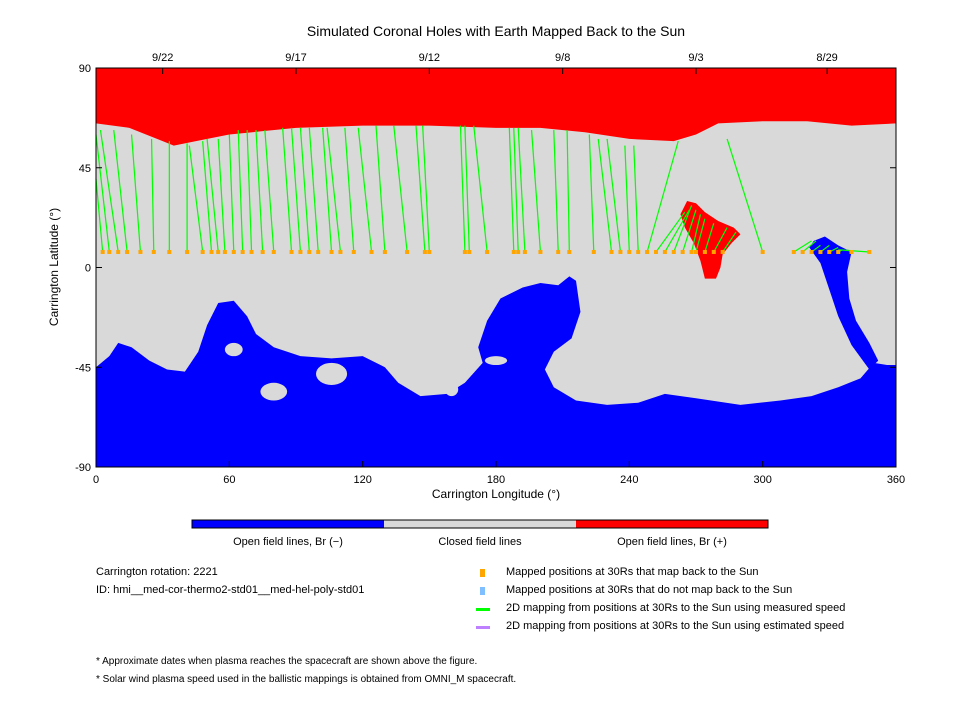 Image resolution: width=960 pixels, height=720 pixels. I want to click on x-tick-label: 360, so click(896, 480).